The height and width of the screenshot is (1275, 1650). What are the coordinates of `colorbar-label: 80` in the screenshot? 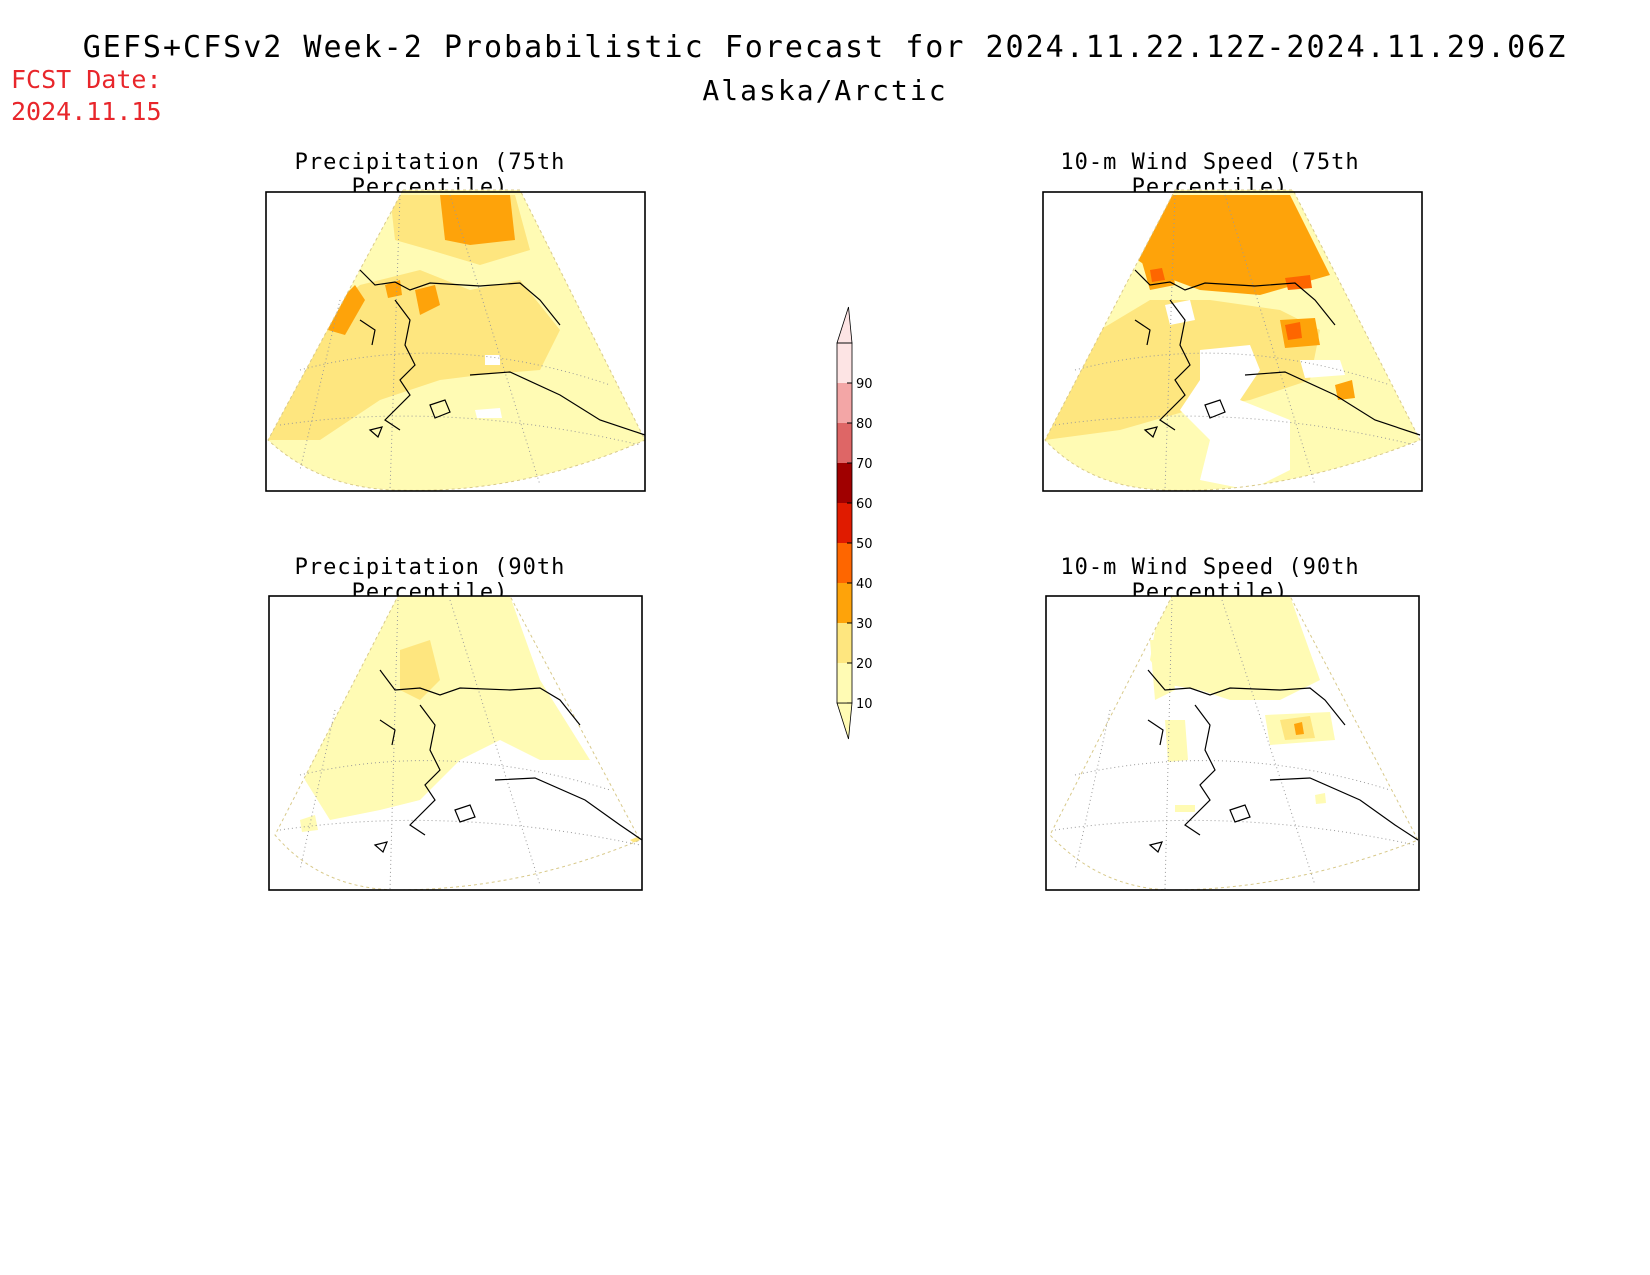 It's located at (864, 424).